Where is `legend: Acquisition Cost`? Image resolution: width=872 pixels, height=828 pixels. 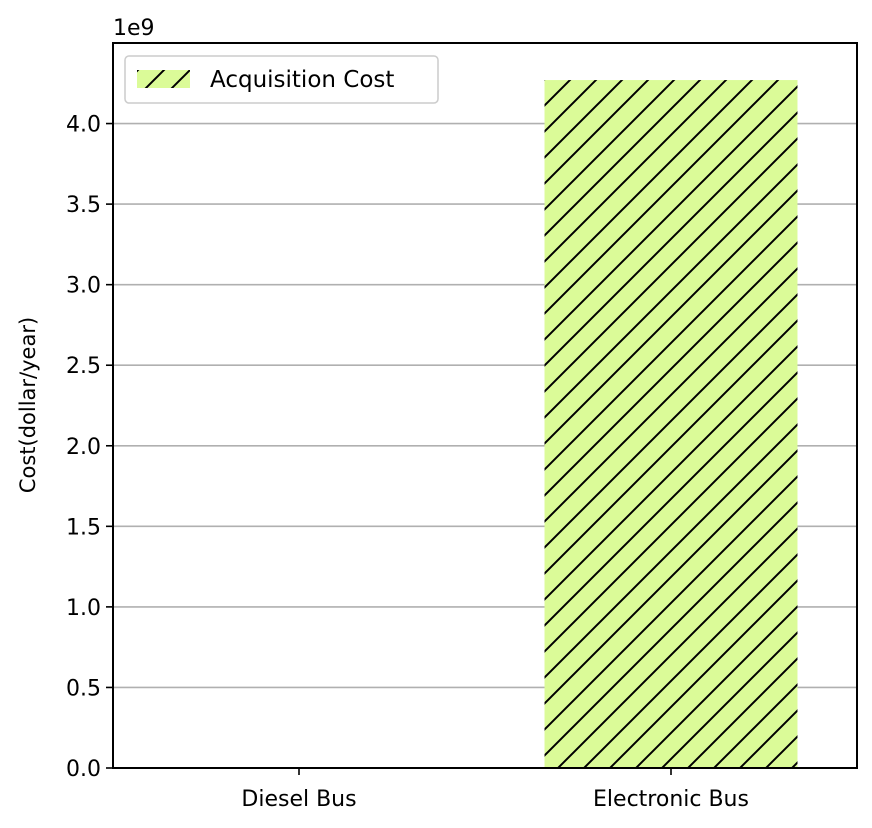 legend: Acquisition Cost is located at coordinates (281, 79).